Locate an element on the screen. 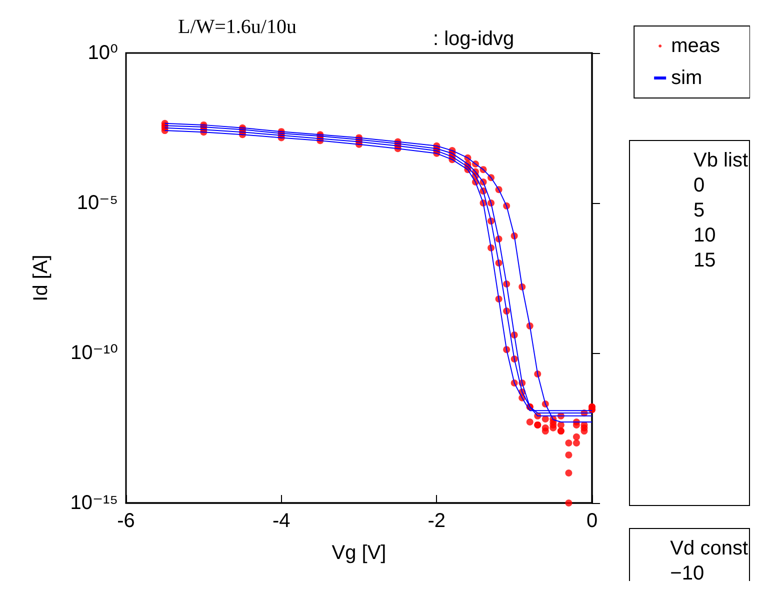 The height and width of the screenshot is (589, 758). chart-title: L/W=1.6u/10u is located at coordinates (237, 27).